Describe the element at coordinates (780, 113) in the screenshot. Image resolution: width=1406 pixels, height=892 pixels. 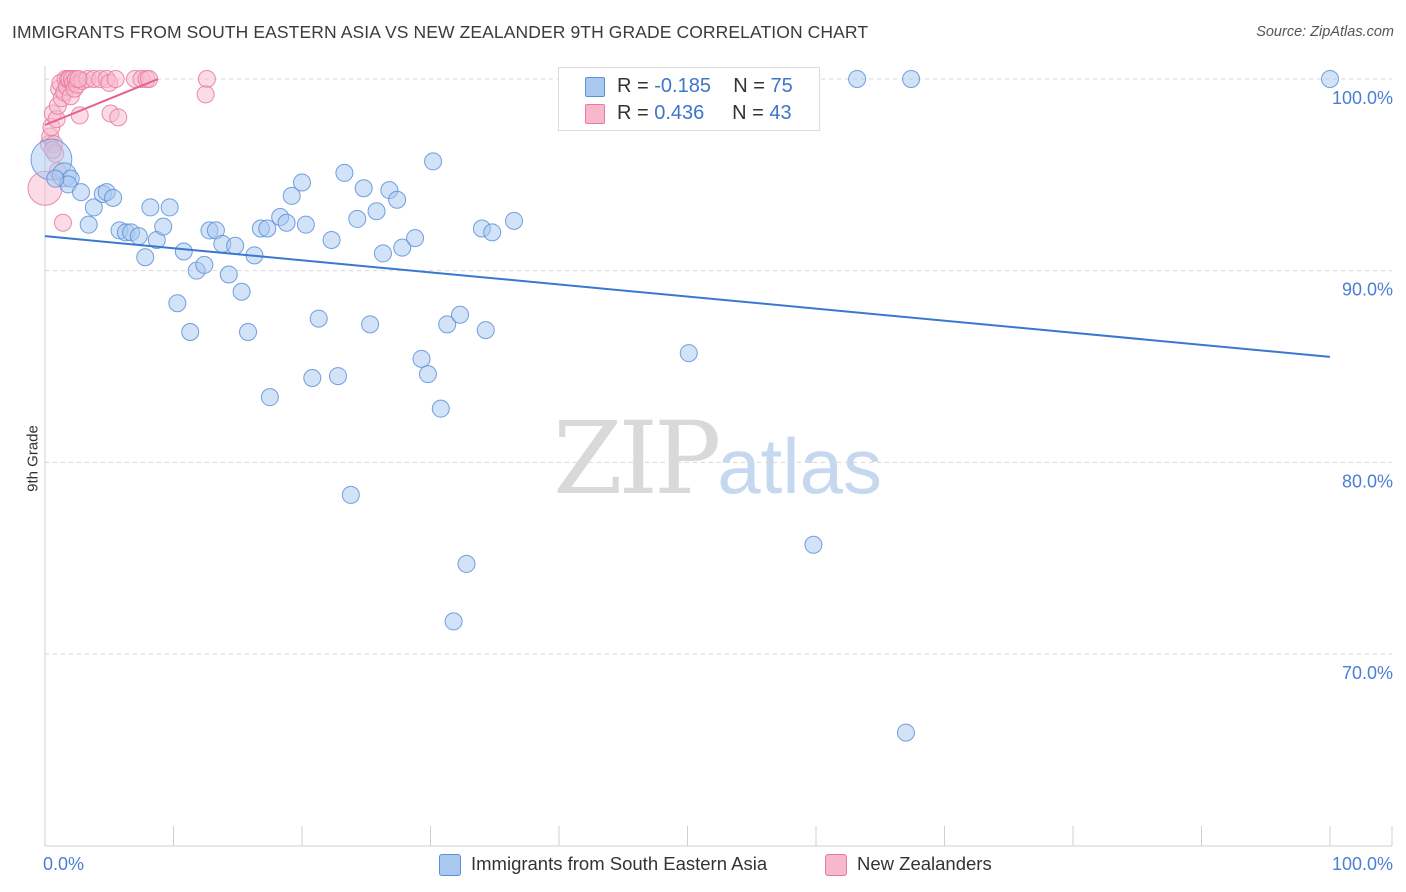
I see `legend-n-value: 43` at that location.